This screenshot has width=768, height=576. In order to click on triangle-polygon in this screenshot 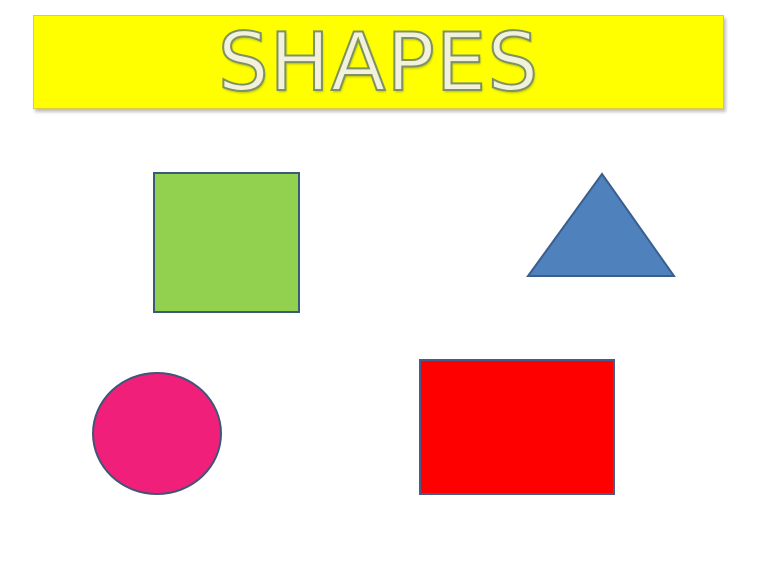, I will do `click(601, 224)`.